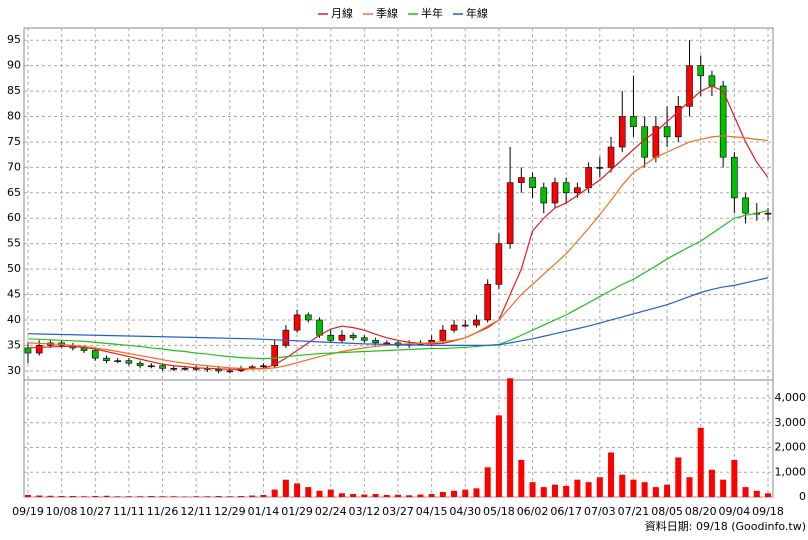 This screenshot has height=540, width=808. I want to click on x-tick-label: 08/20, so click(701, 511).